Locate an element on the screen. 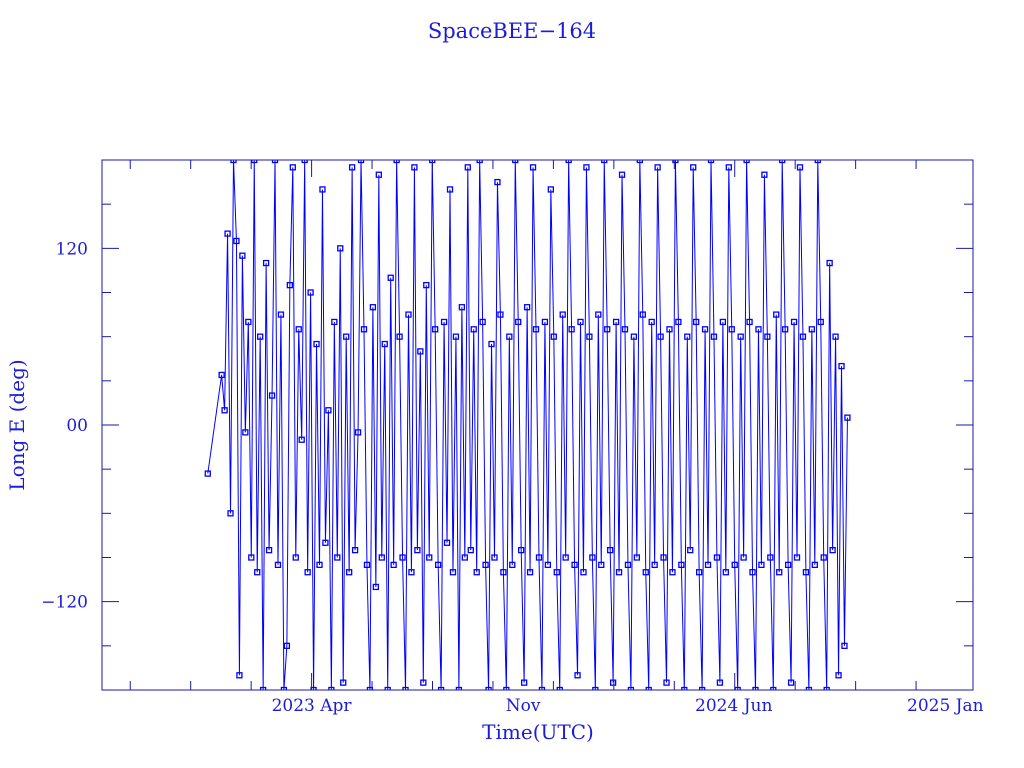  y-axis-label: Long E (deg) is located at coordinates (17, 424).